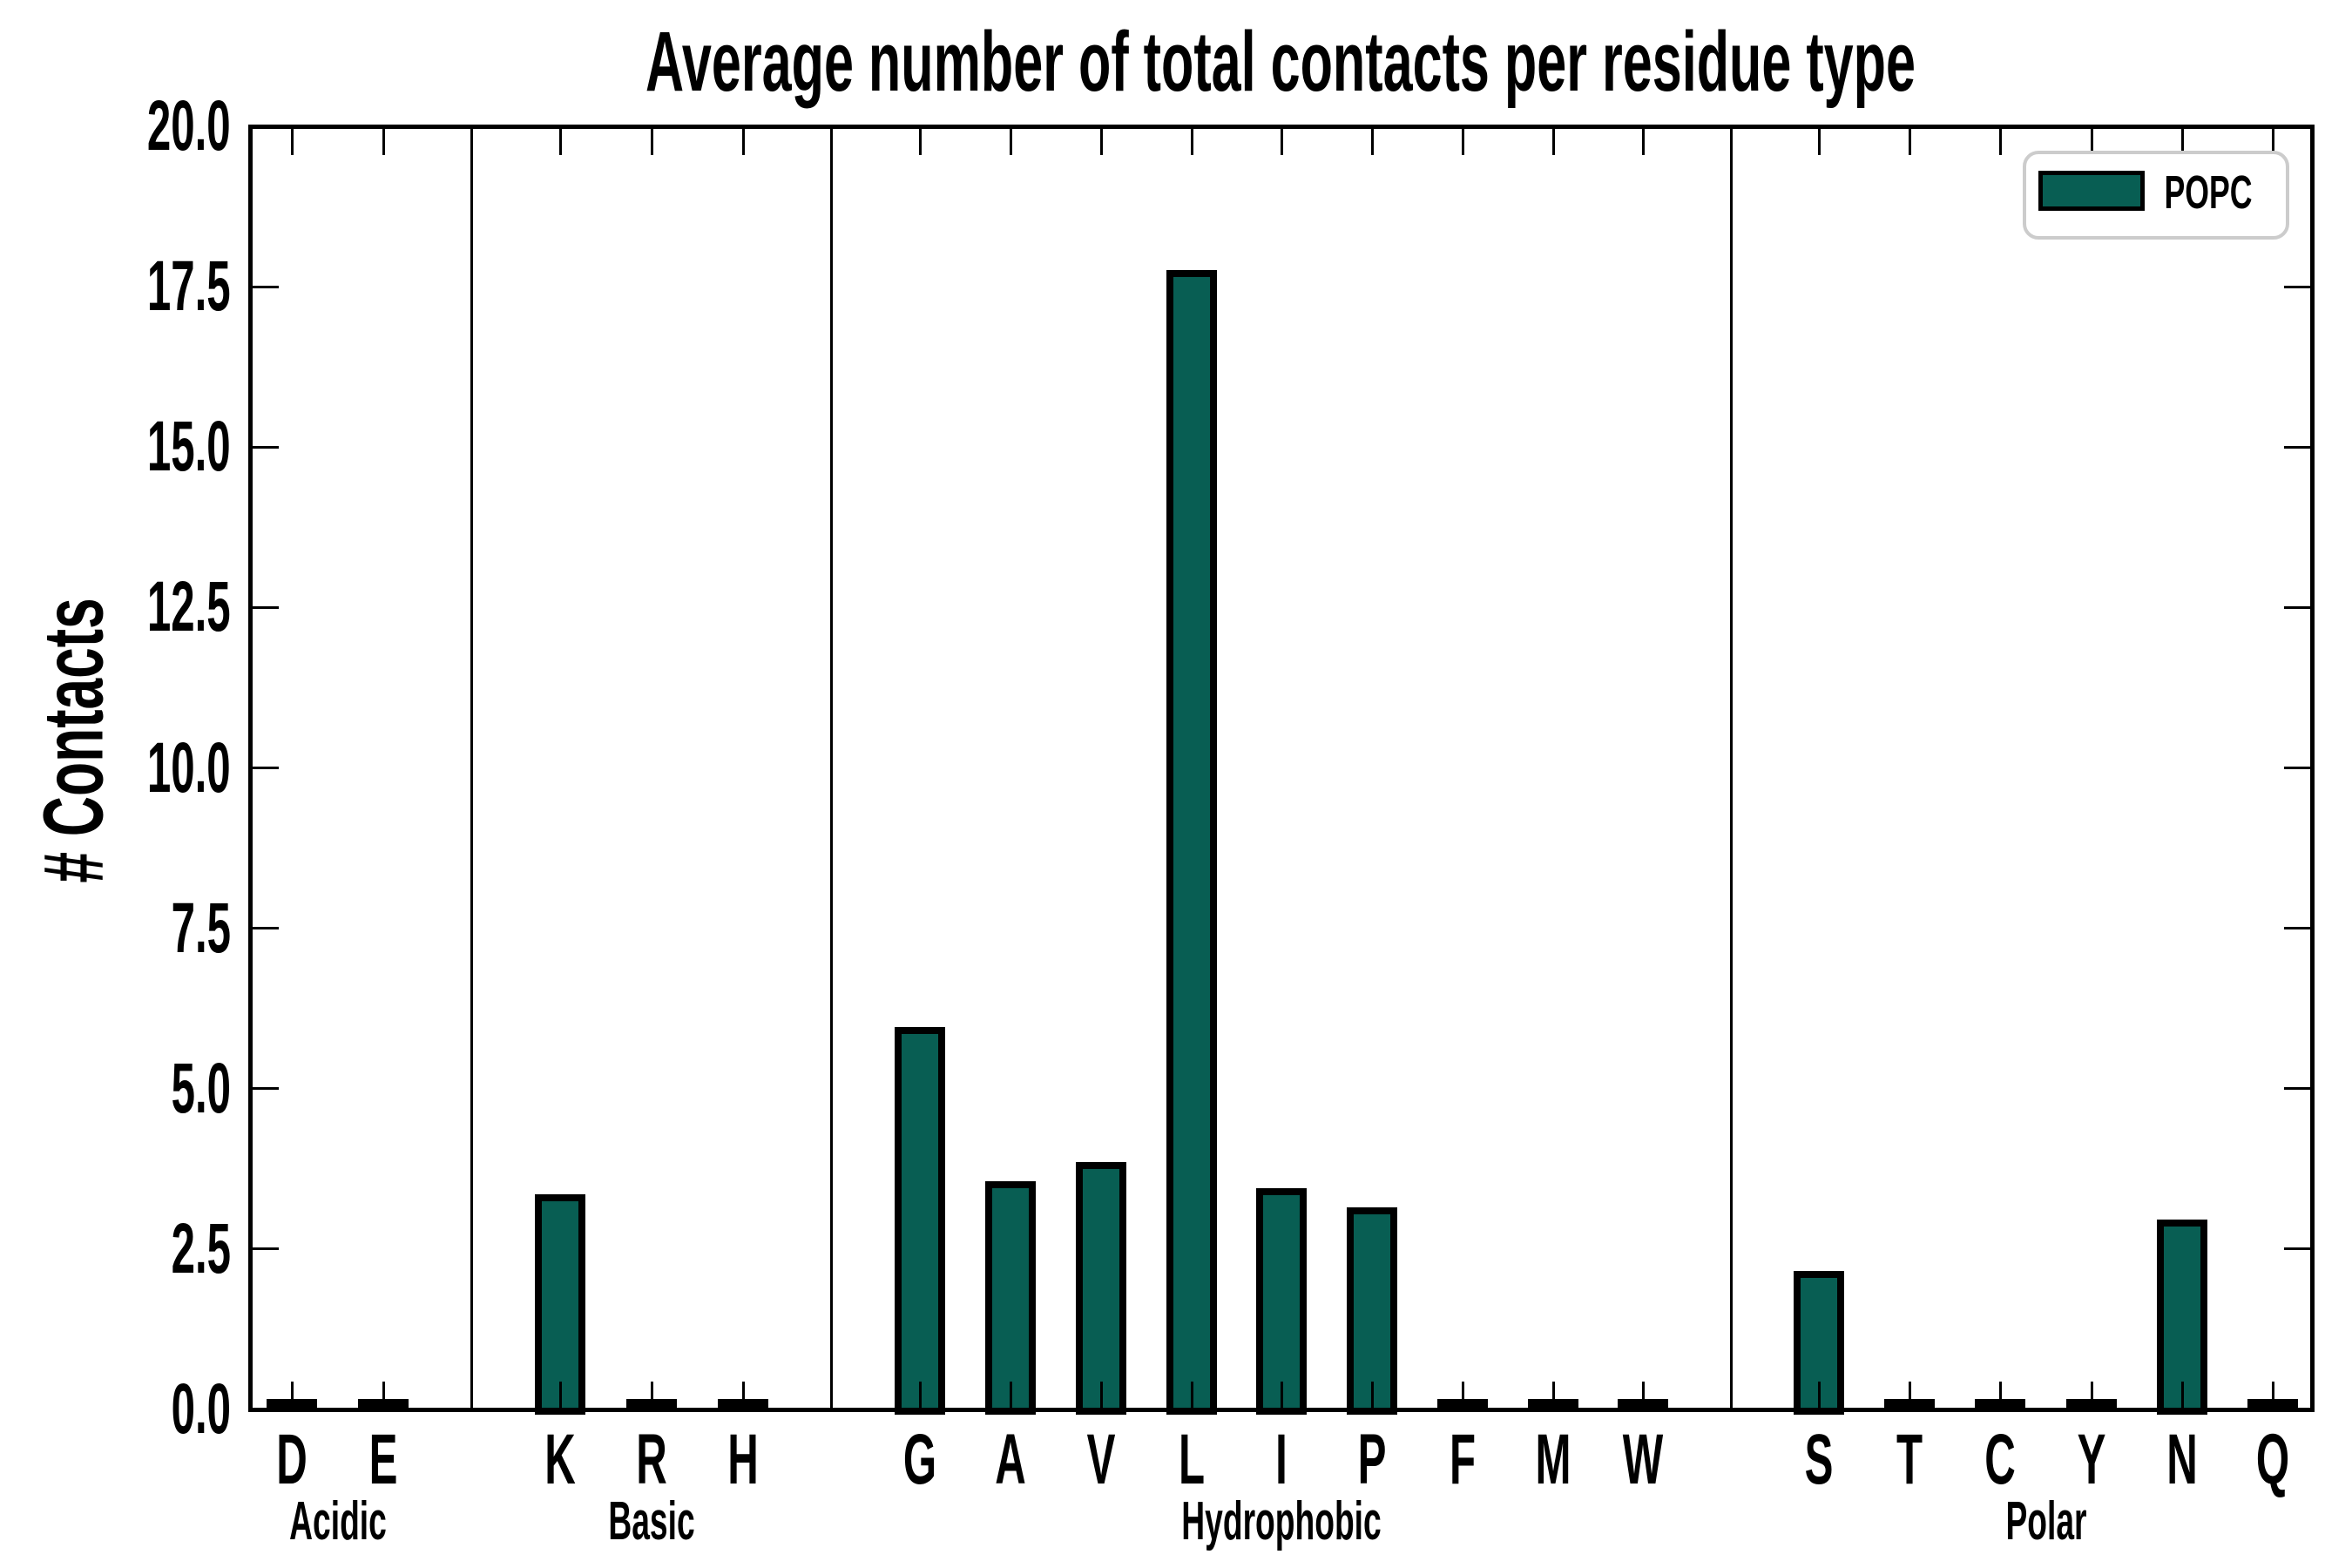 The height and width of the screenshot is (1568, 2352). Describe the element at coordinates (292, 1394) in the screenshot. I see `x-tick-bottom-D` at that location.